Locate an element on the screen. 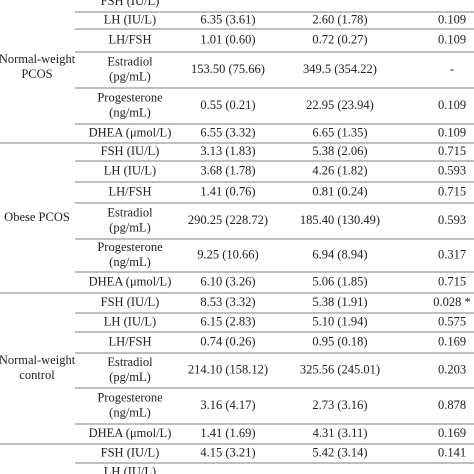 The image size is (474, 474). cell-col1: 0.55 (0.21) is located at coordinates (227, 105).